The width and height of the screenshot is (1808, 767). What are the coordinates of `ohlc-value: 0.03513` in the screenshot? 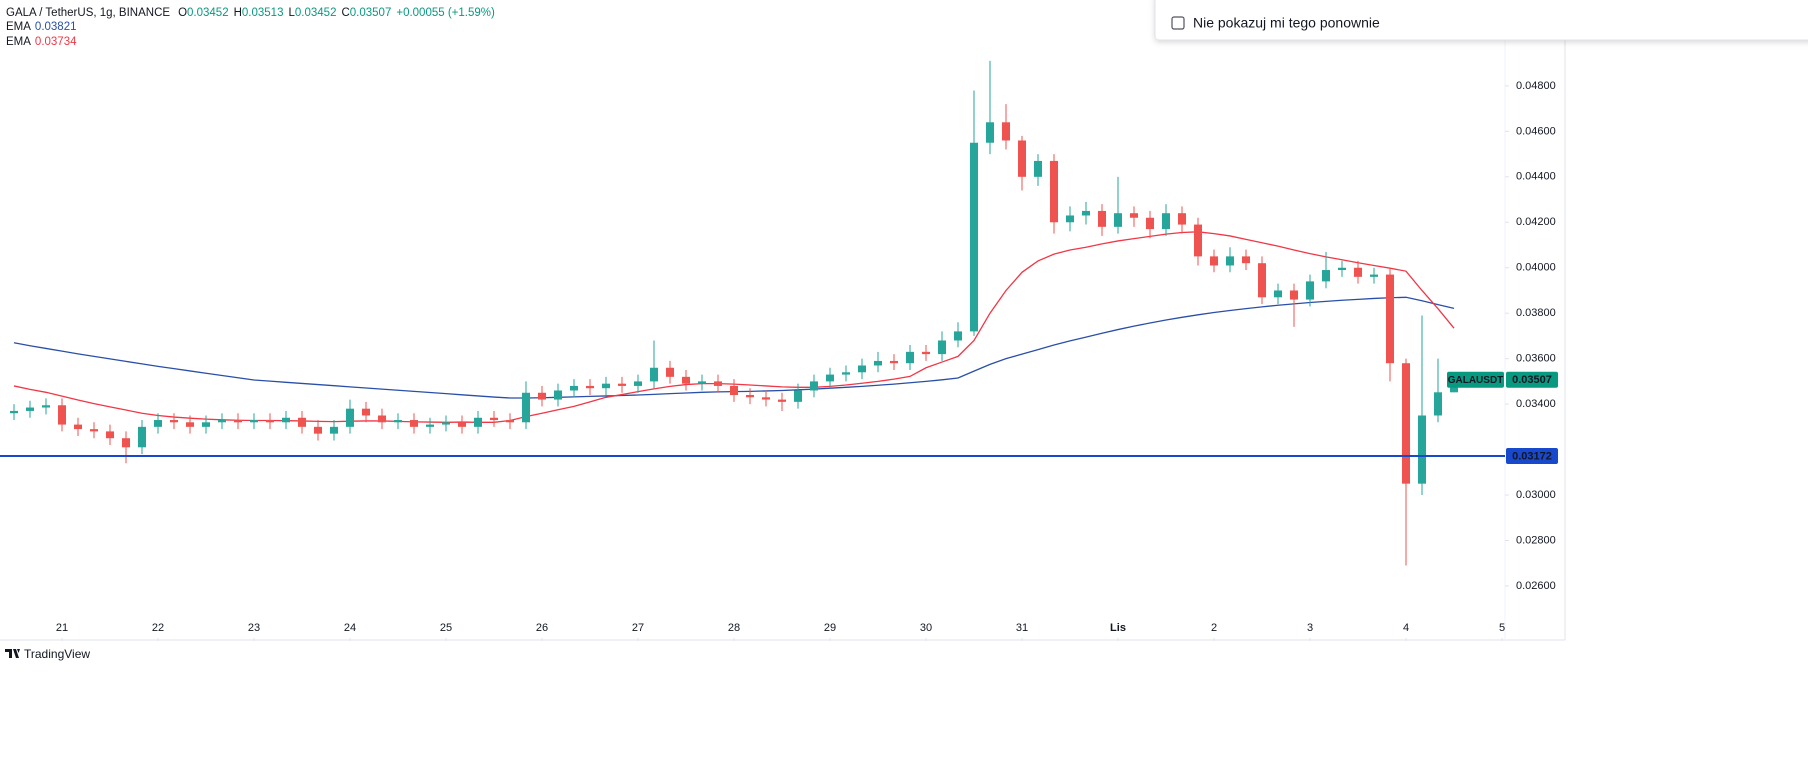 It's located at (263, 13).